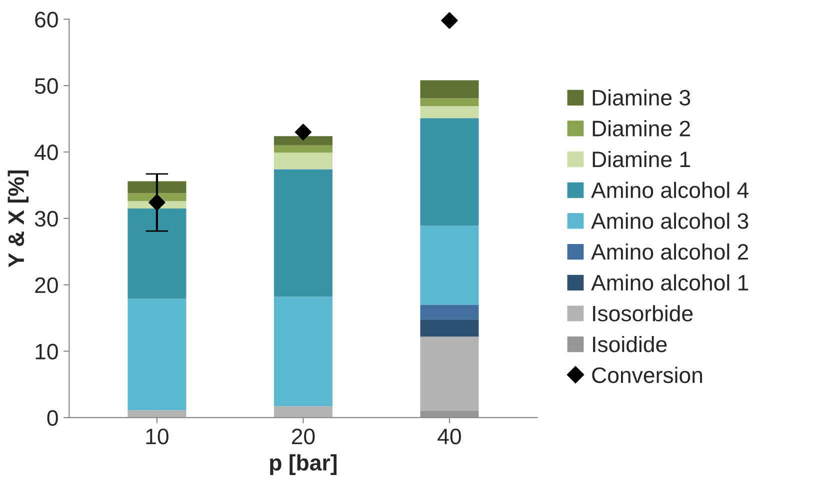  I want to click on legend-label: Conversion, so click(647, 375).